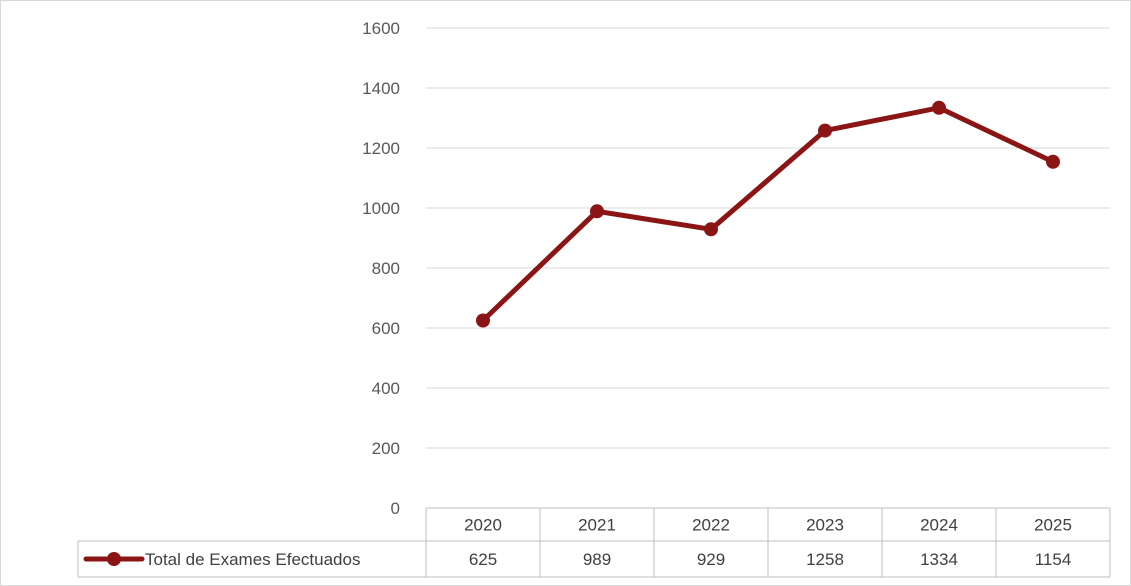 Image resolution: width=1131 pixels, height=586 pixels. Describe the element at coordinates (597, 559) in the screenshot. I see `table-value-2021: 989` at that location.